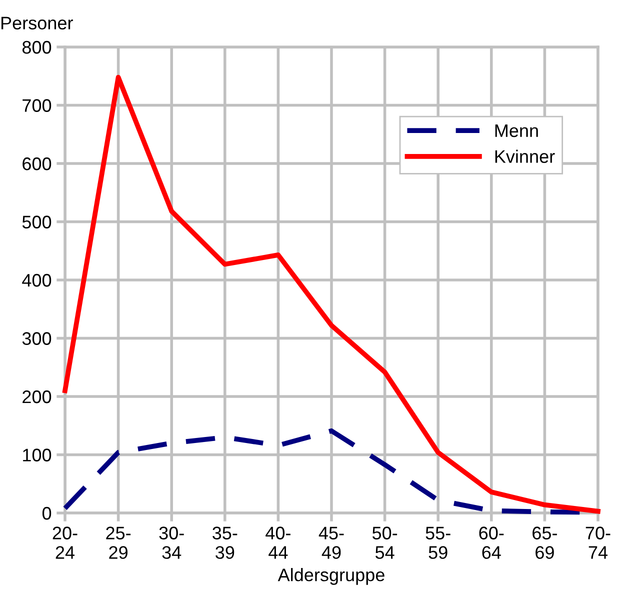  What do you see at coordinates (331, 576) in the screenshot?
I see `x-axis-title: Aldersgruppe` at bounding box center [331, 576].